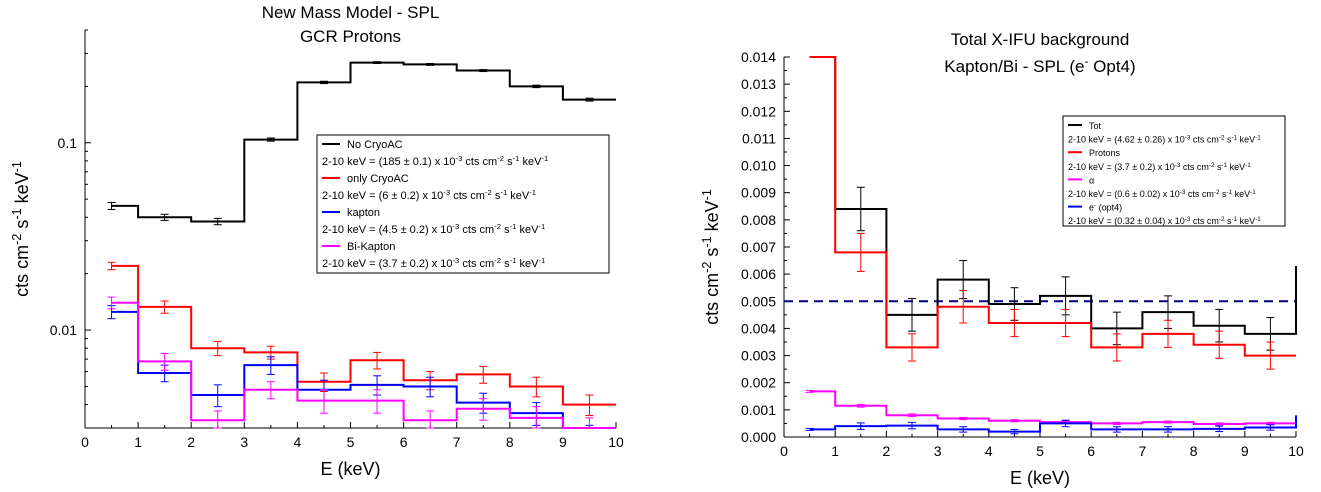 The width and height of the screenshot is (1321, 492). What do you see at coordinates (1143, 451) in the screenshot?
I see `x-tick-label: 7` at bounding box center [1143, 451].